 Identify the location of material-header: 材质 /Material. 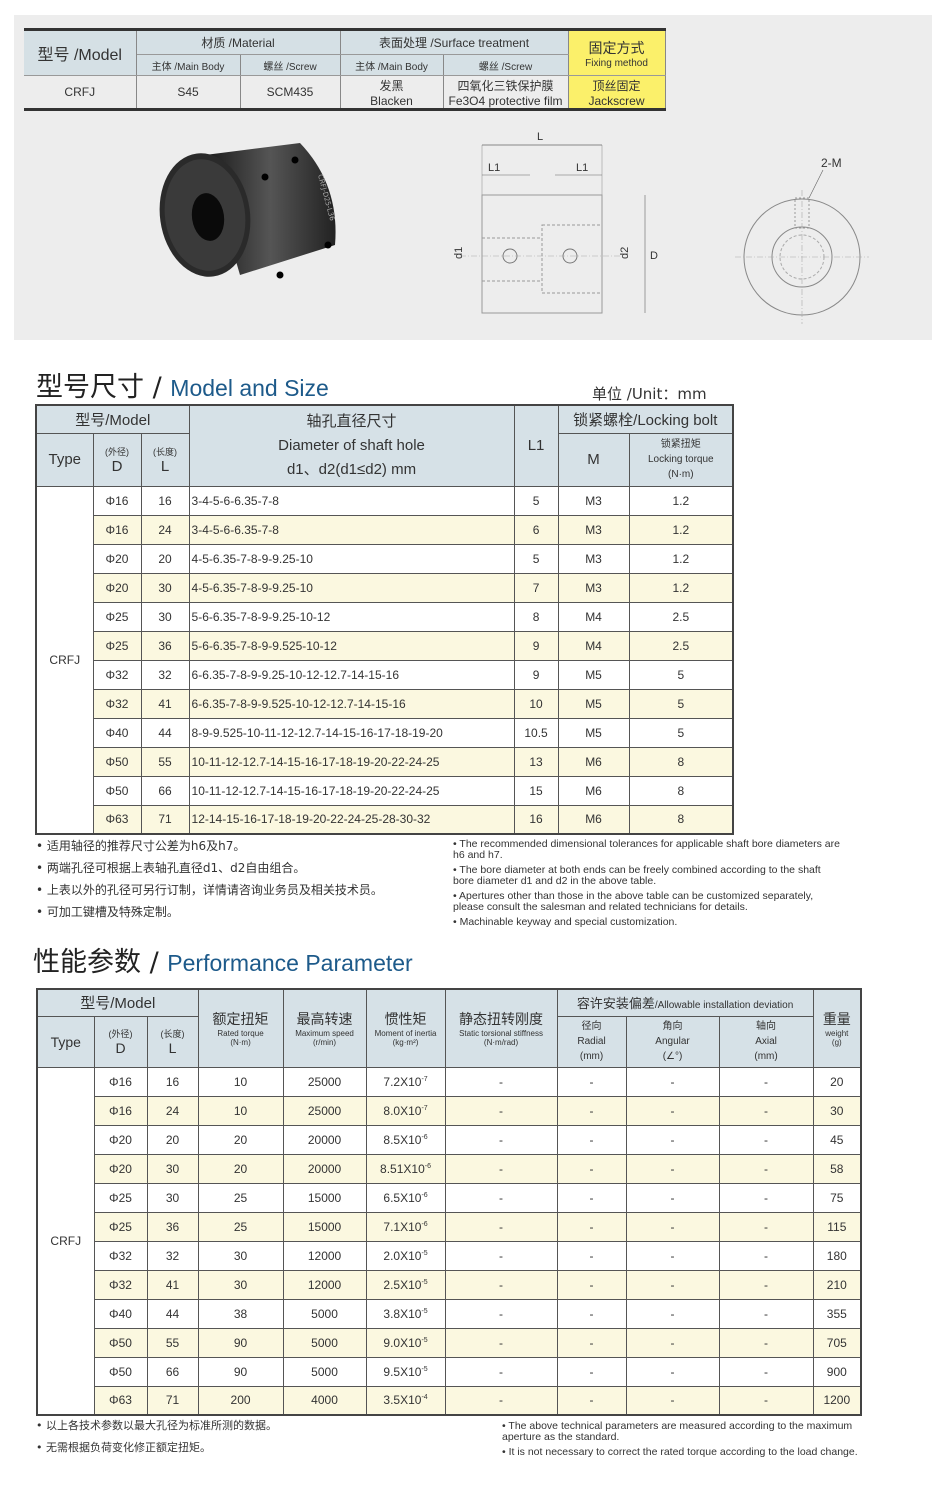
(238, 42).